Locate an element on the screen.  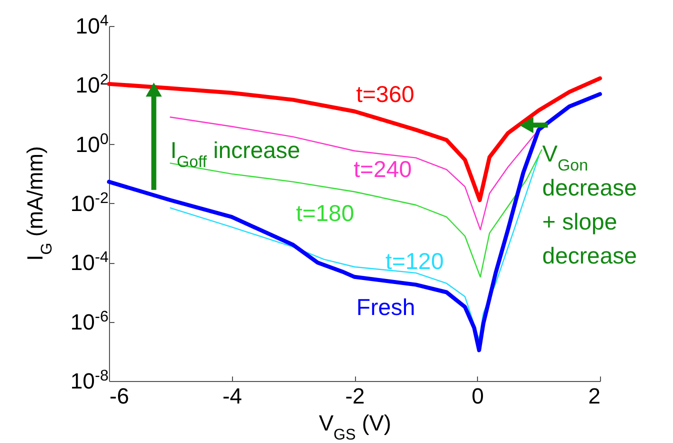
annotation: V$_{Gon}$ decrease + slope decrease is located at coordinates (589, 204).